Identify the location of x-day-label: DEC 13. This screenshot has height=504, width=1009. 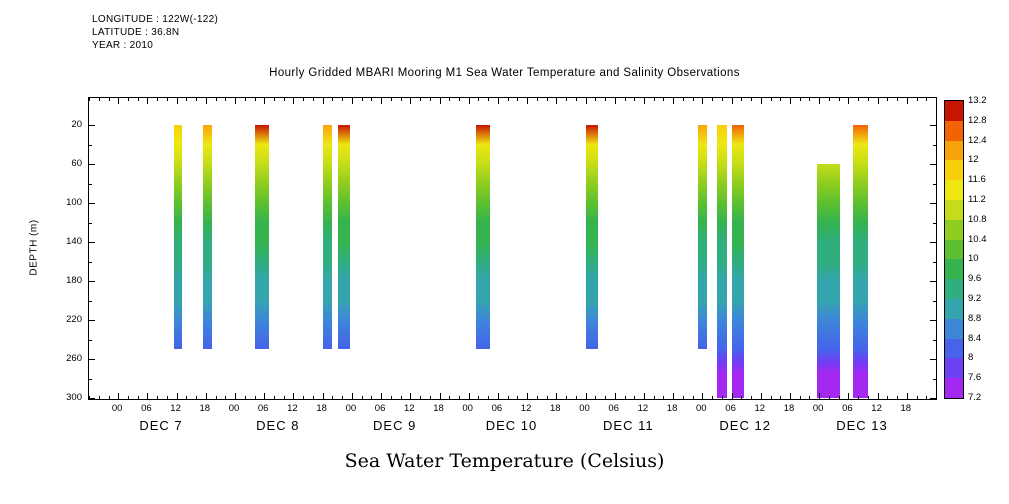
(862, 425).